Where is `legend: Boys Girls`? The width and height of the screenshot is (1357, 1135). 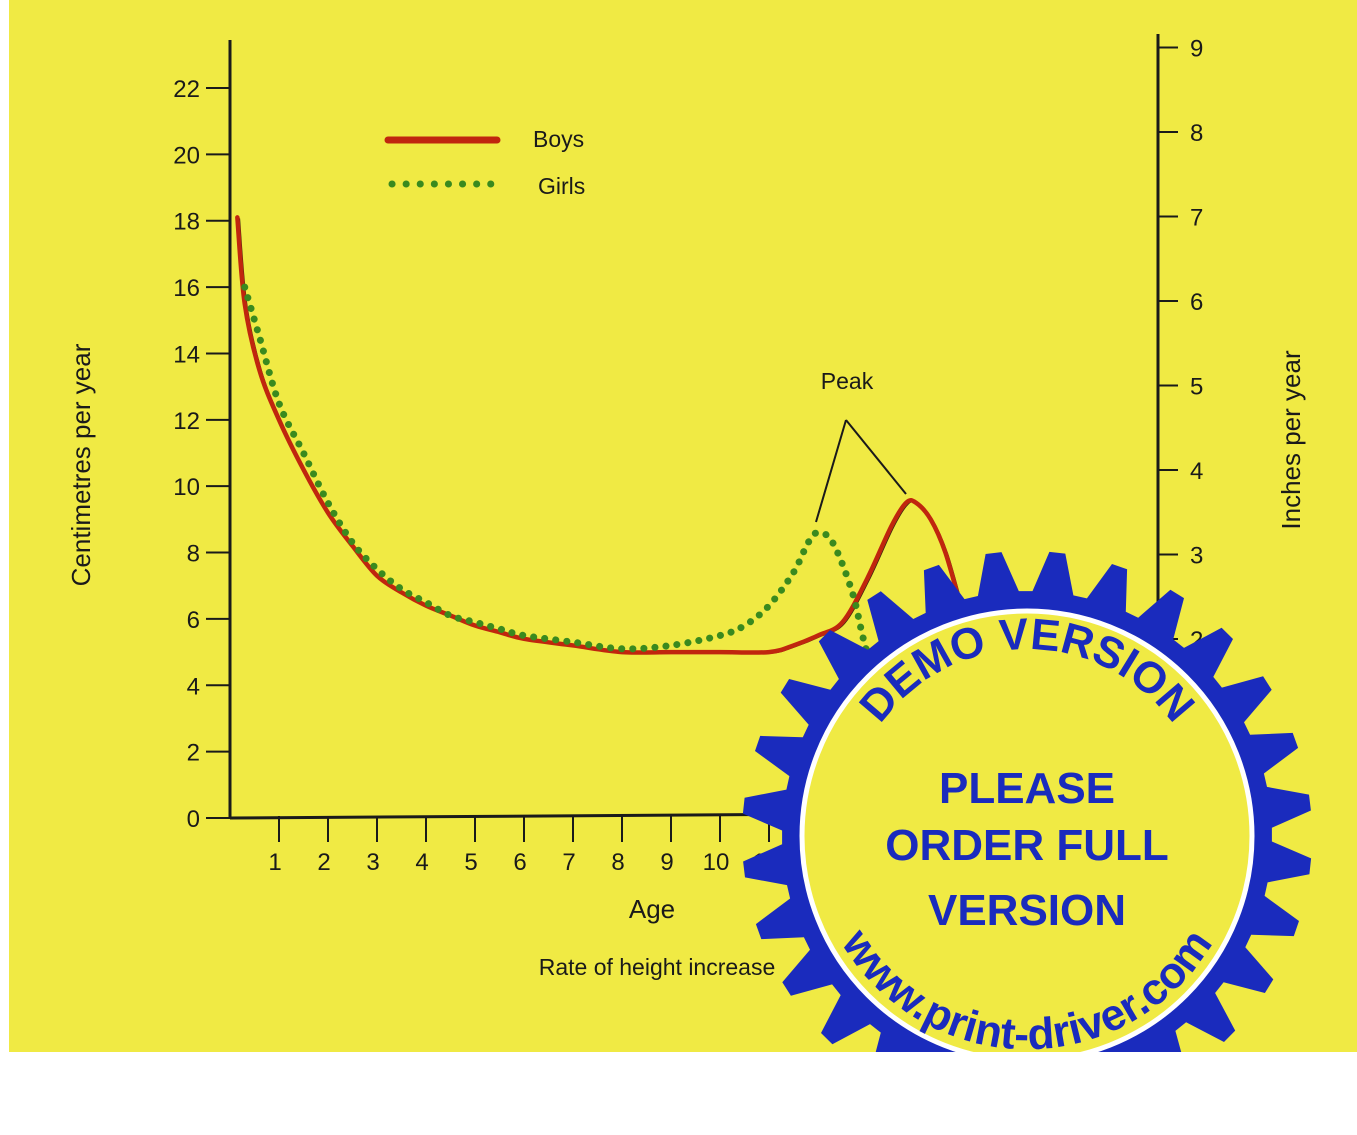
legend: Boys Girls is located at coordinates (484, 162).